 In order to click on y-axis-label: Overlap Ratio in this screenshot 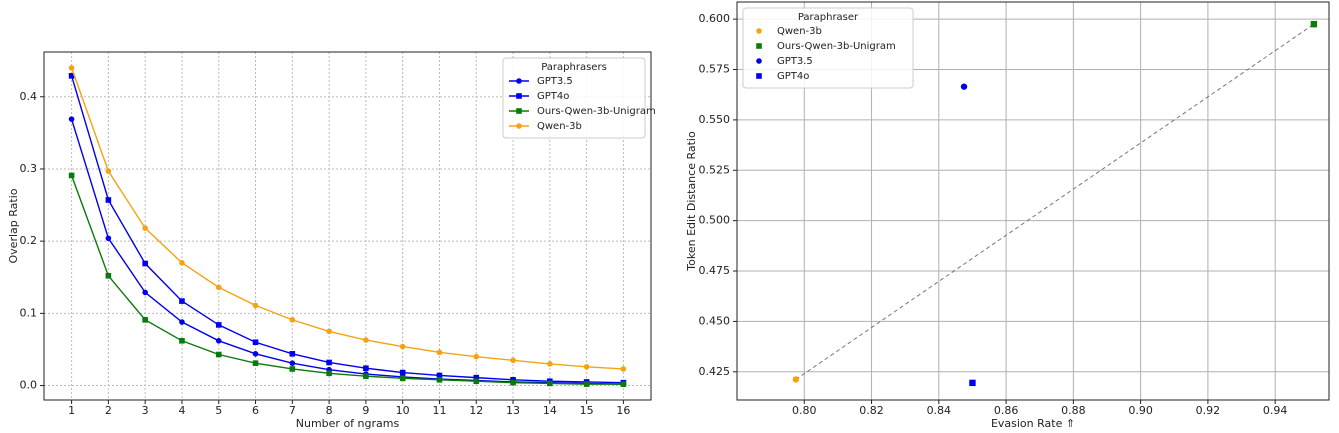, I will do `click(13, 225)`.